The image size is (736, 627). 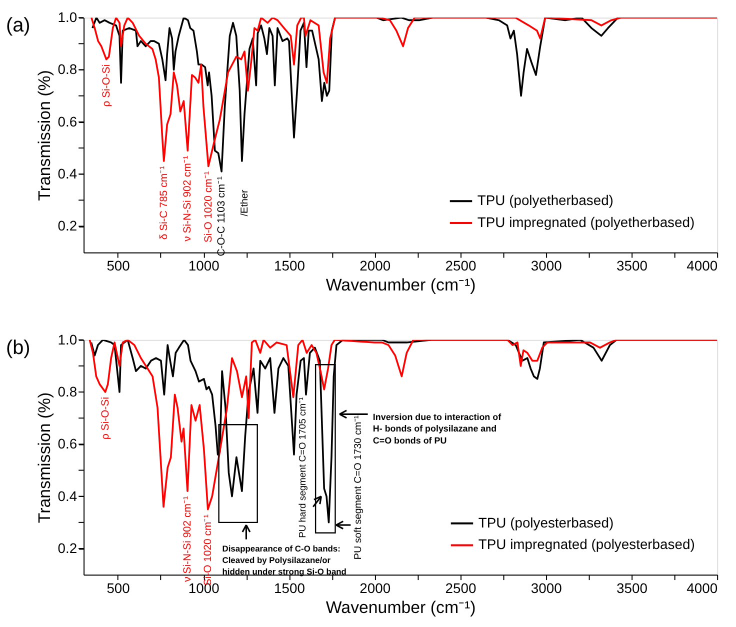 I want to click on annotation: Disappearance of C-O bands: Cleaved by Polysilazane/or hidden under strong Si-O band, so click(x=284, y=559).